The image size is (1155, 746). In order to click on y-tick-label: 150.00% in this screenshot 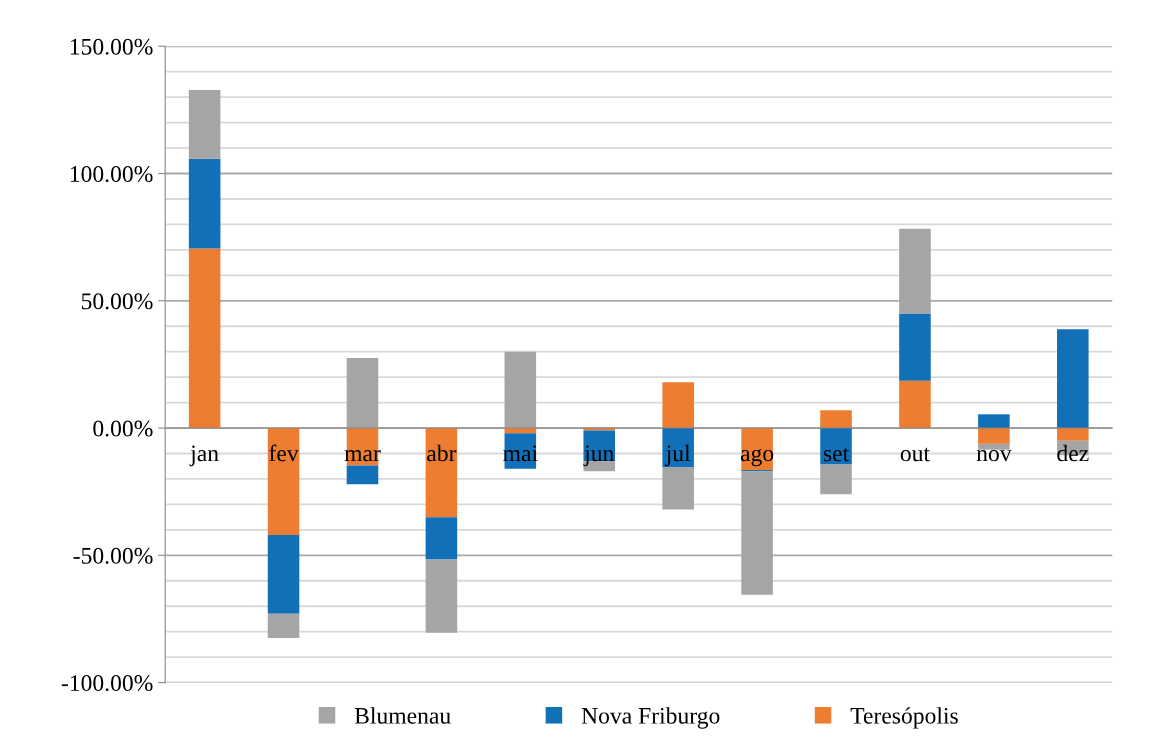, I will do `click(111, 46)`.